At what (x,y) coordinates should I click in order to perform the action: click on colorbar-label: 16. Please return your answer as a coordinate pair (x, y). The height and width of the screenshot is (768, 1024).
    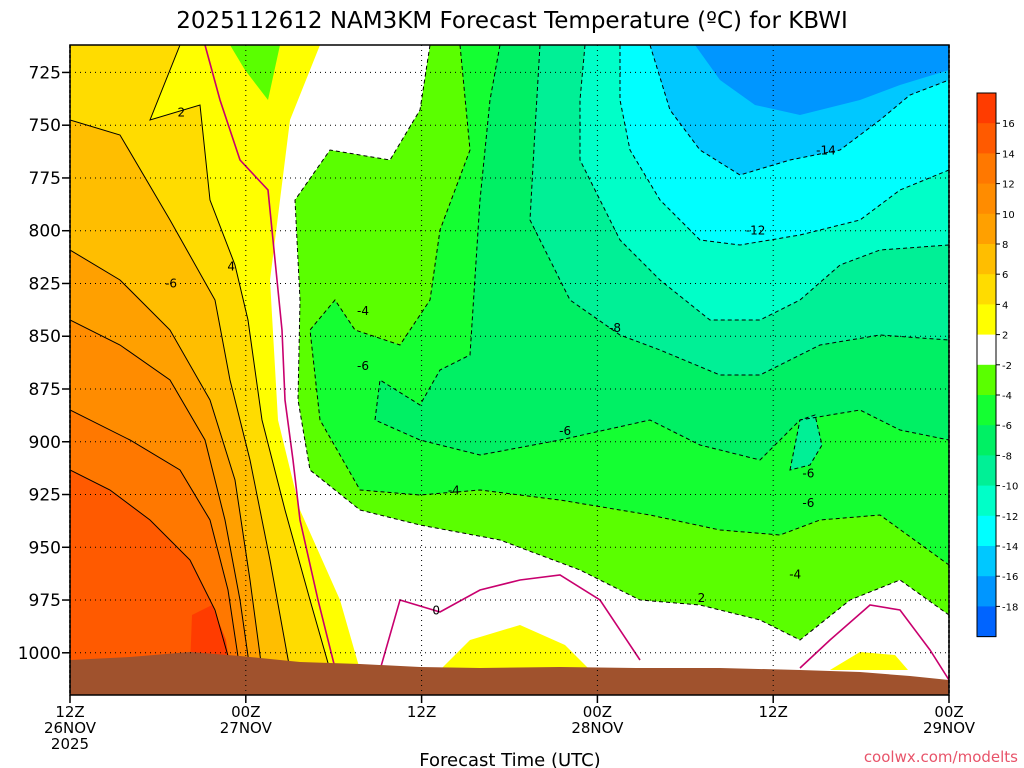
    Looking at the image, I should click on (1008, 124).